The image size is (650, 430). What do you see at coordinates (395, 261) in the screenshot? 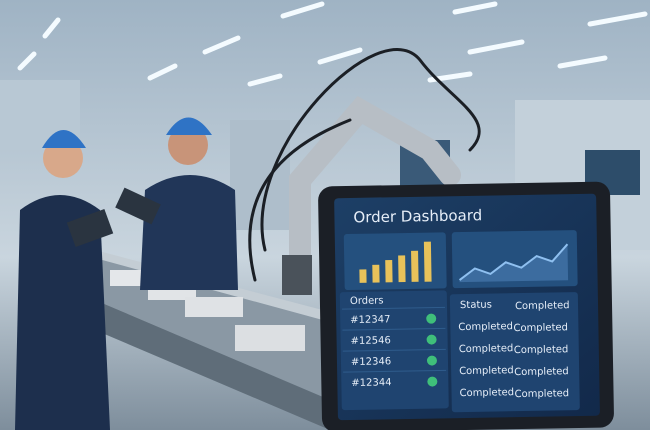
I see `bar-panel` at bounding box center [395, 261].